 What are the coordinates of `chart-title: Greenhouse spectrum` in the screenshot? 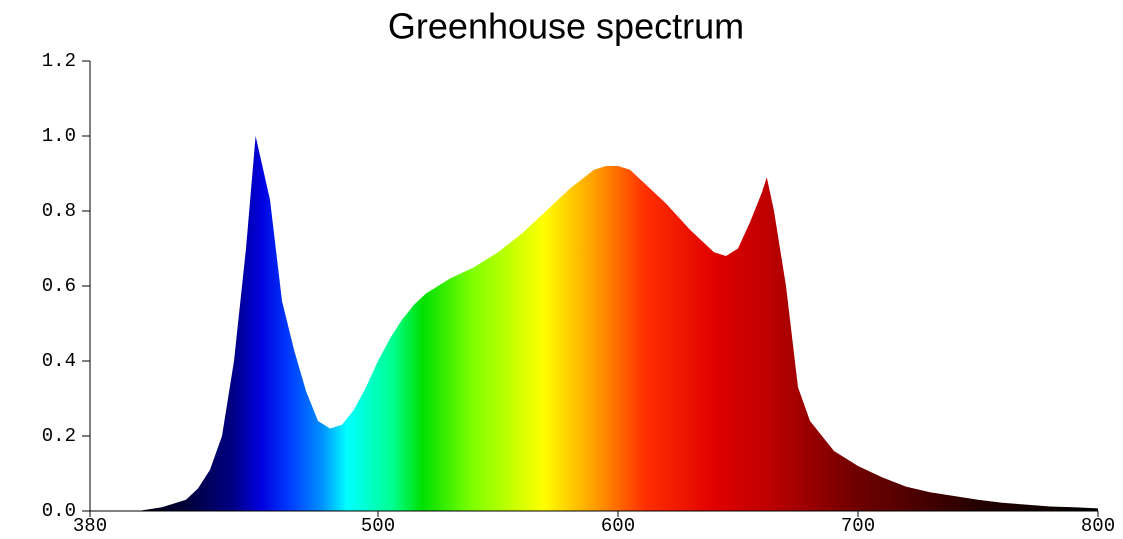 It's located at (566, 26).